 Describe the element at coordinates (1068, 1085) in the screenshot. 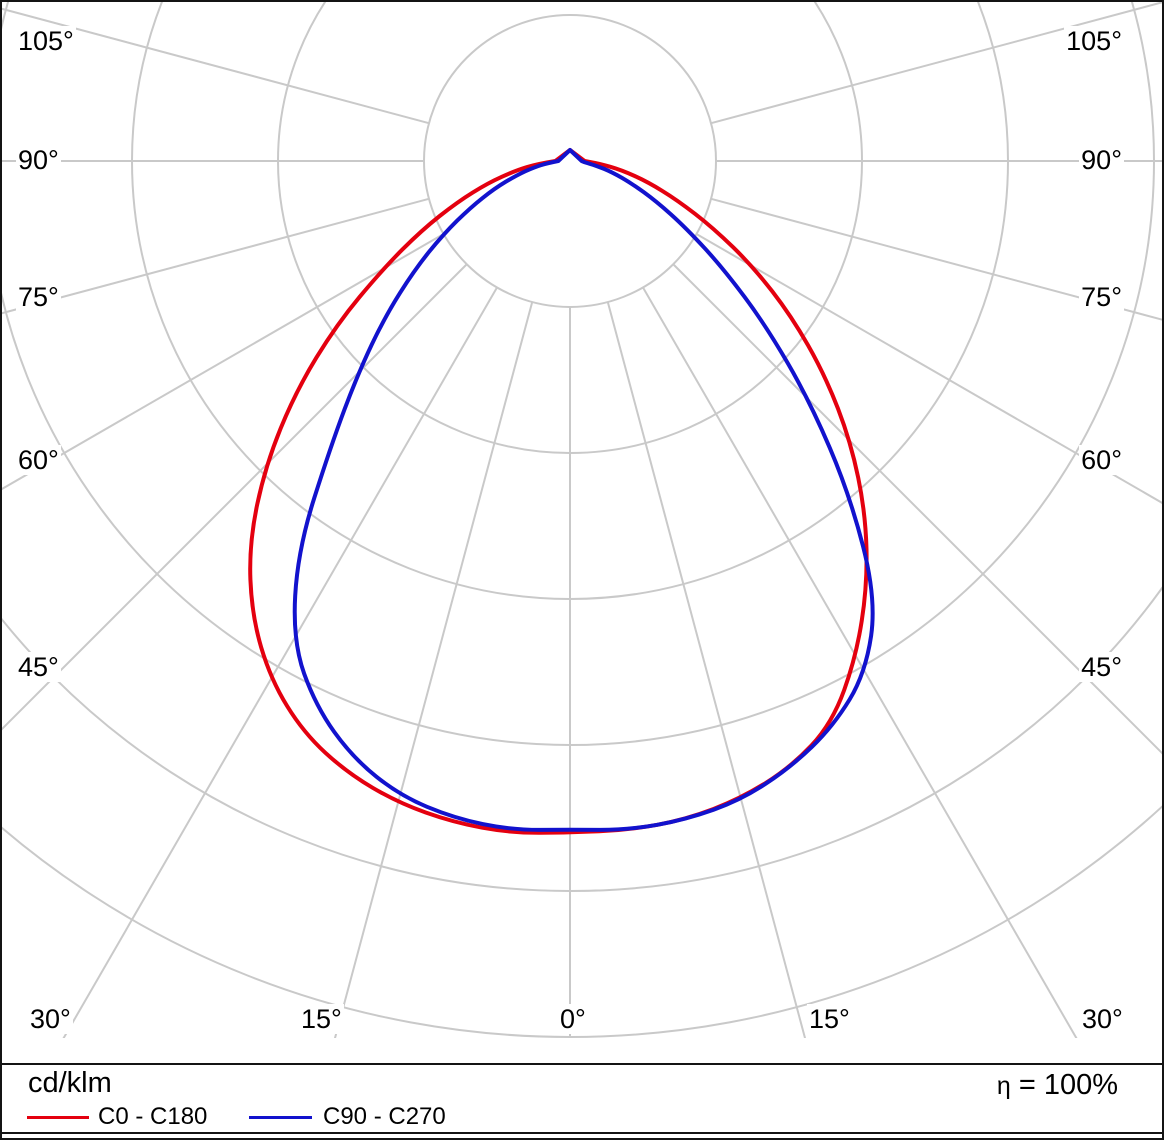

I see `efficiency-value: = 100%` at that location.